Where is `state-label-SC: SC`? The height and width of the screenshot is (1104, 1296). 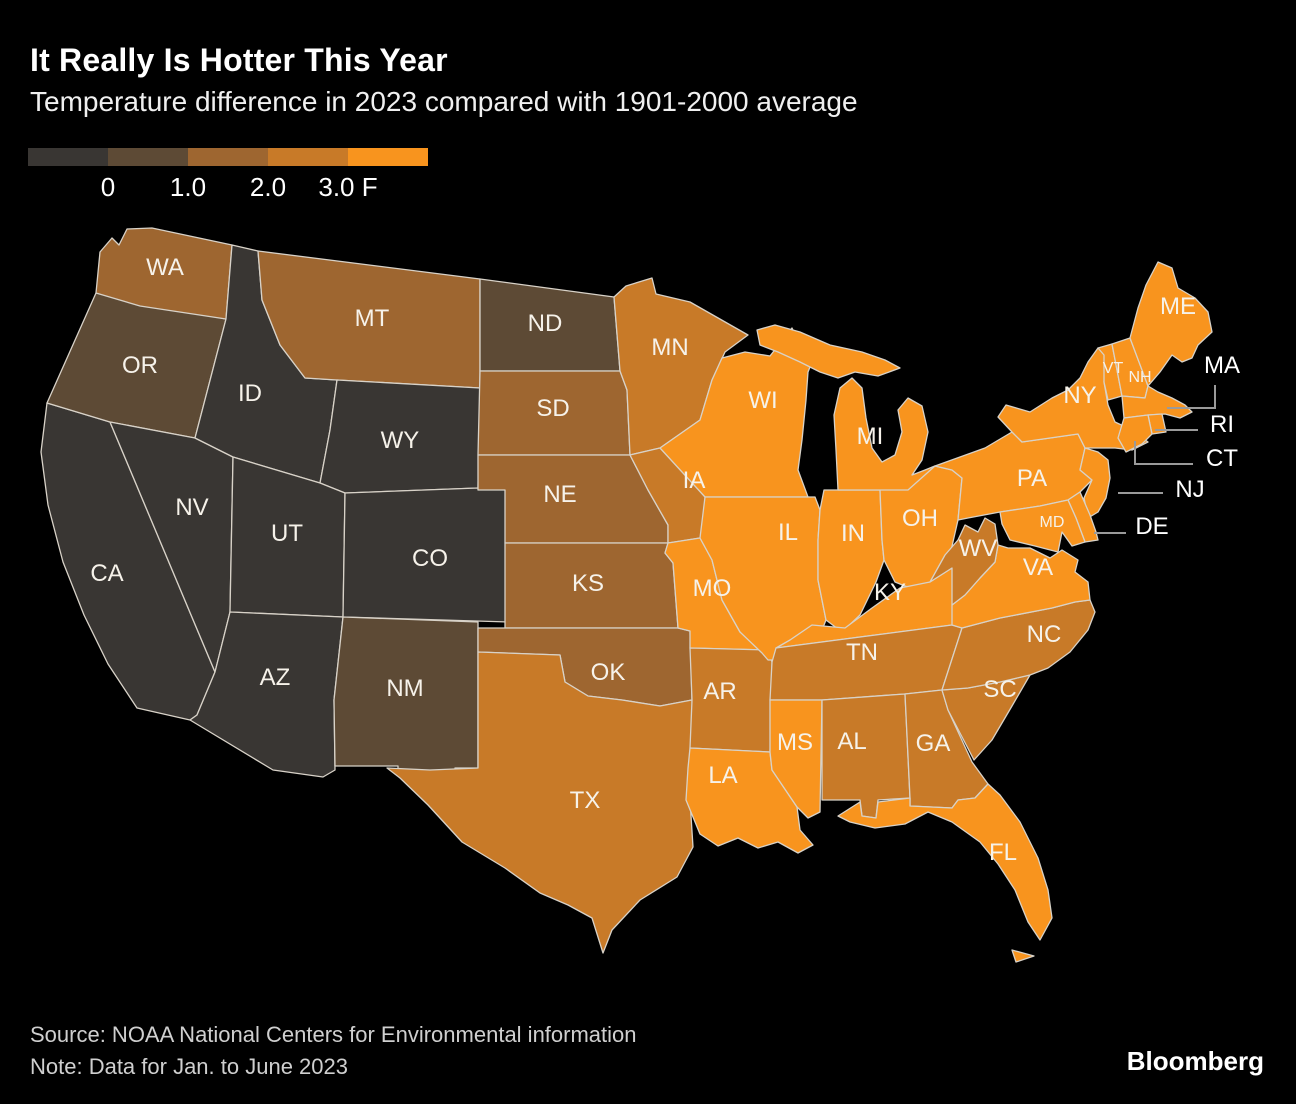 state-label-SC: SC is located at coordinates (999, 689).